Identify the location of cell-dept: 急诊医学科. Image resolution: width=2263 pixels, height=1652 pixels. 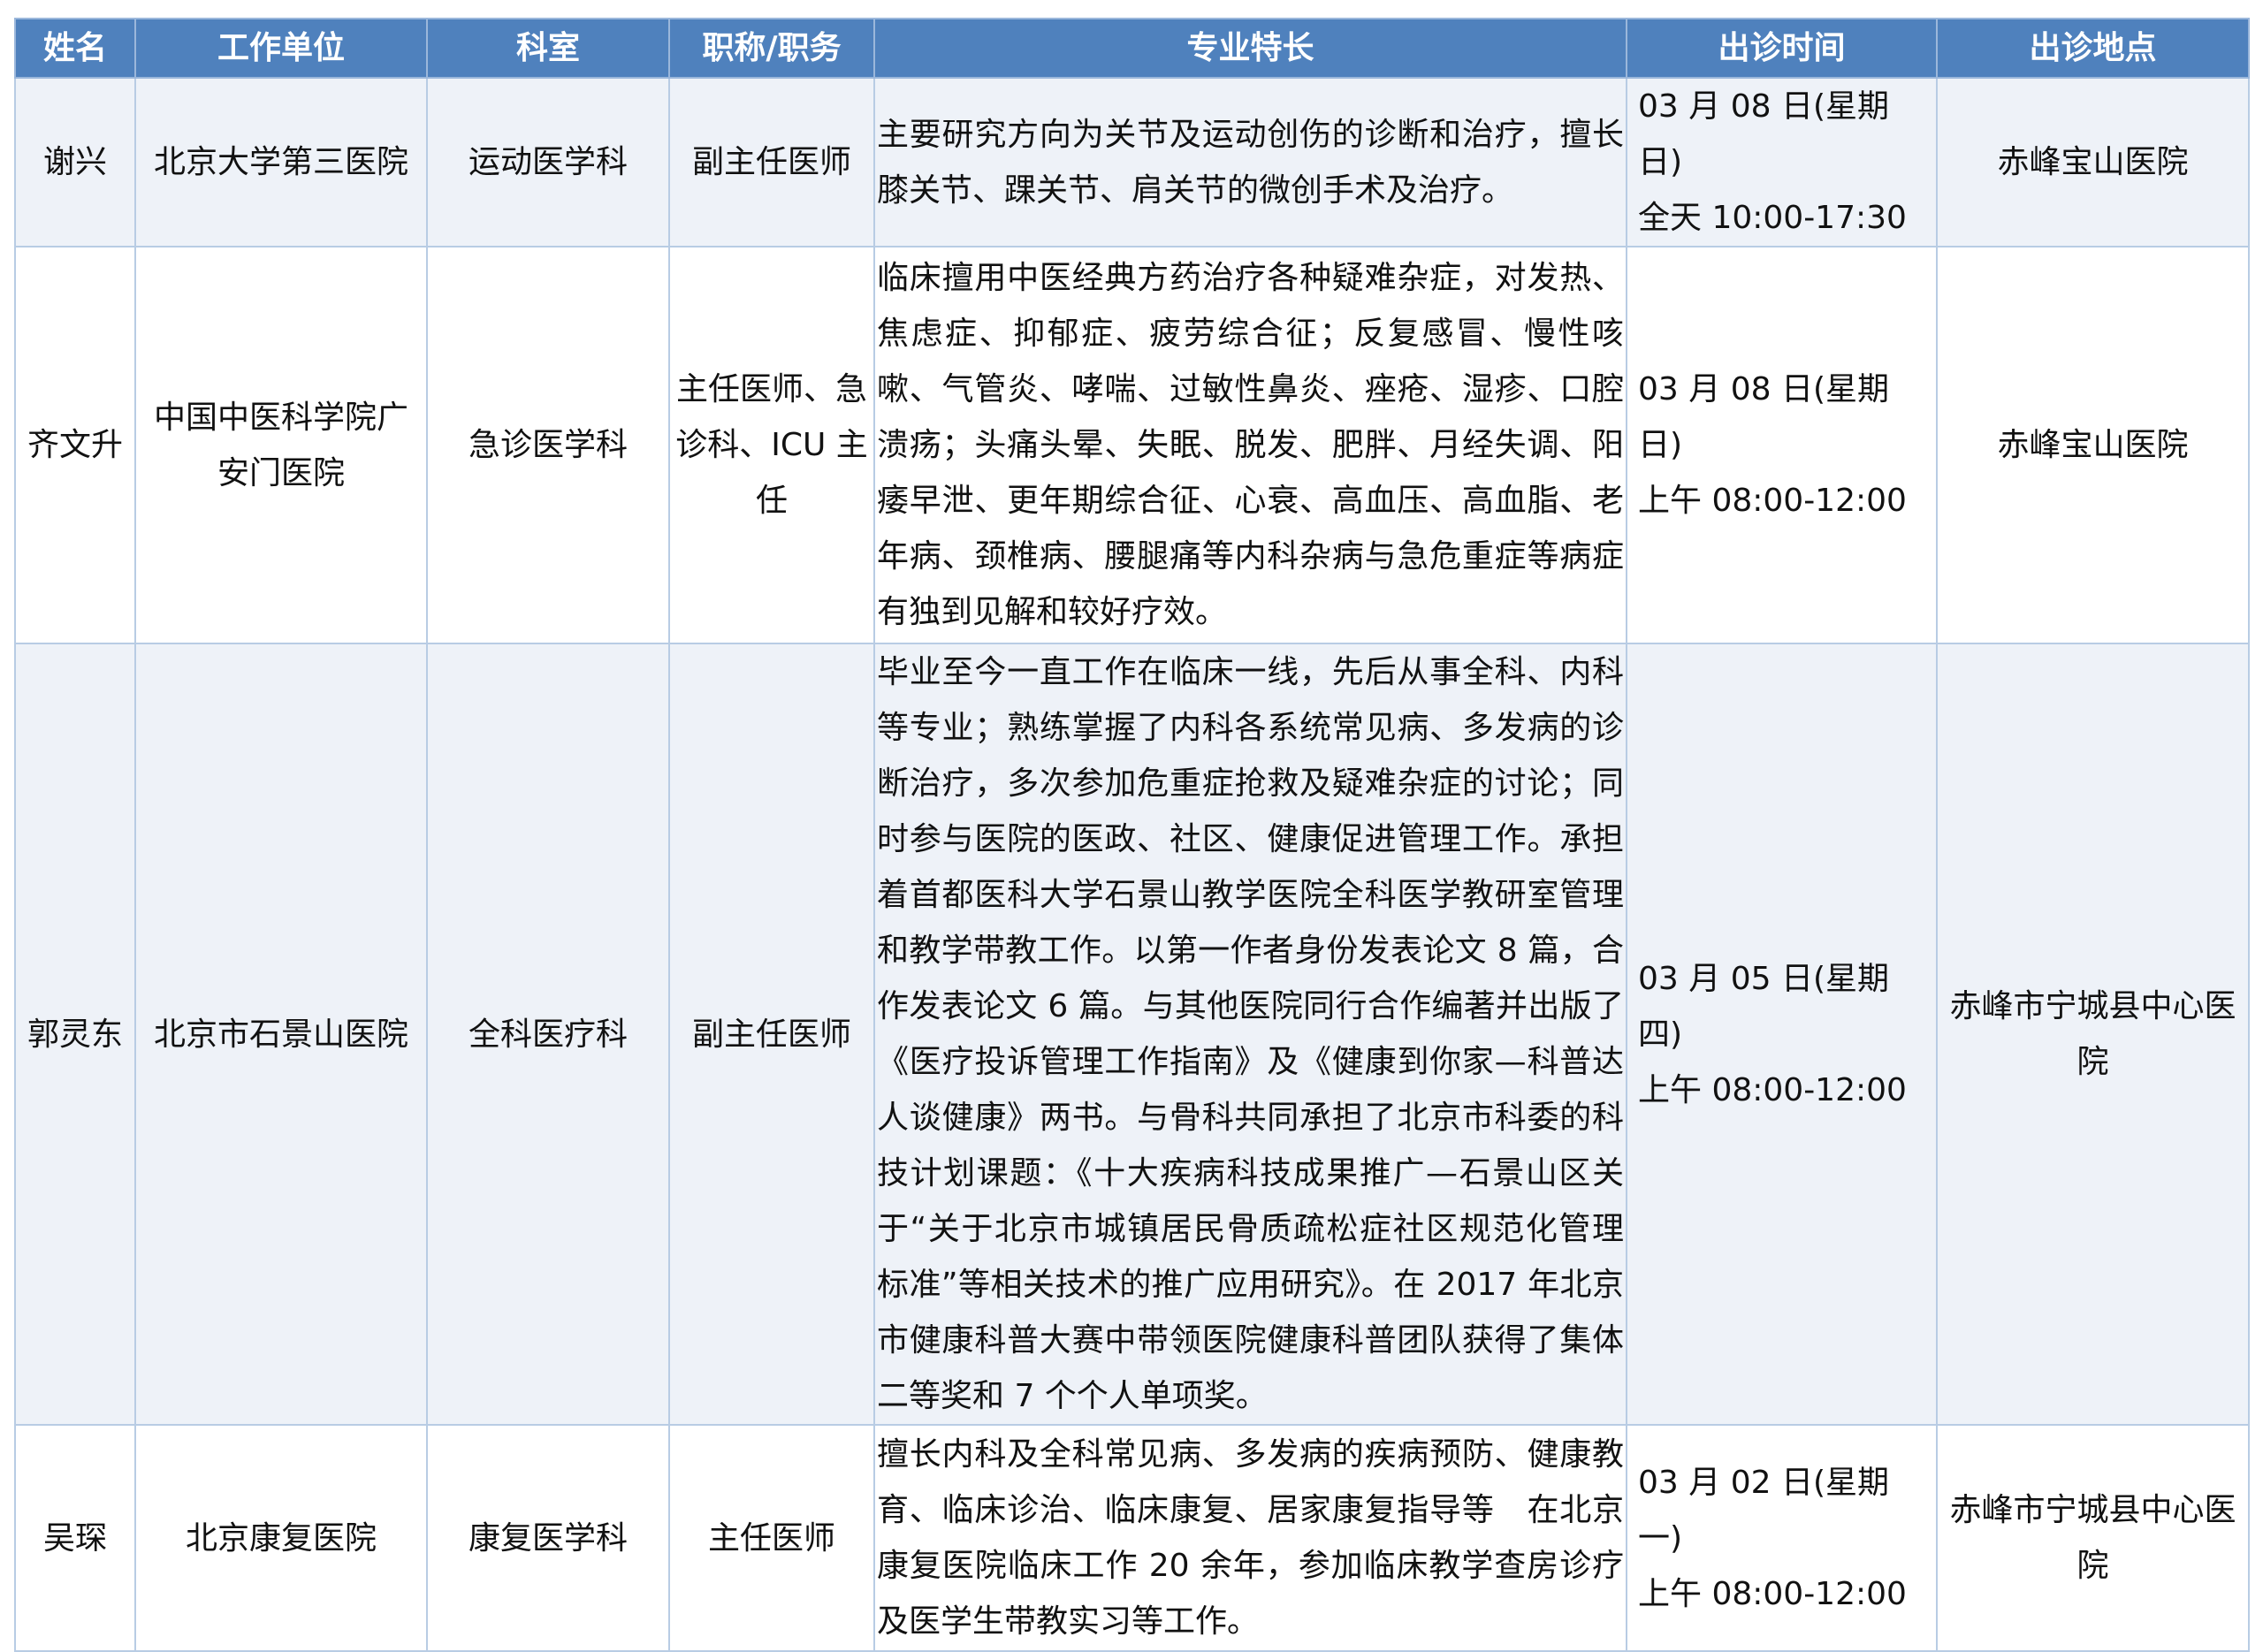
(548, 445).